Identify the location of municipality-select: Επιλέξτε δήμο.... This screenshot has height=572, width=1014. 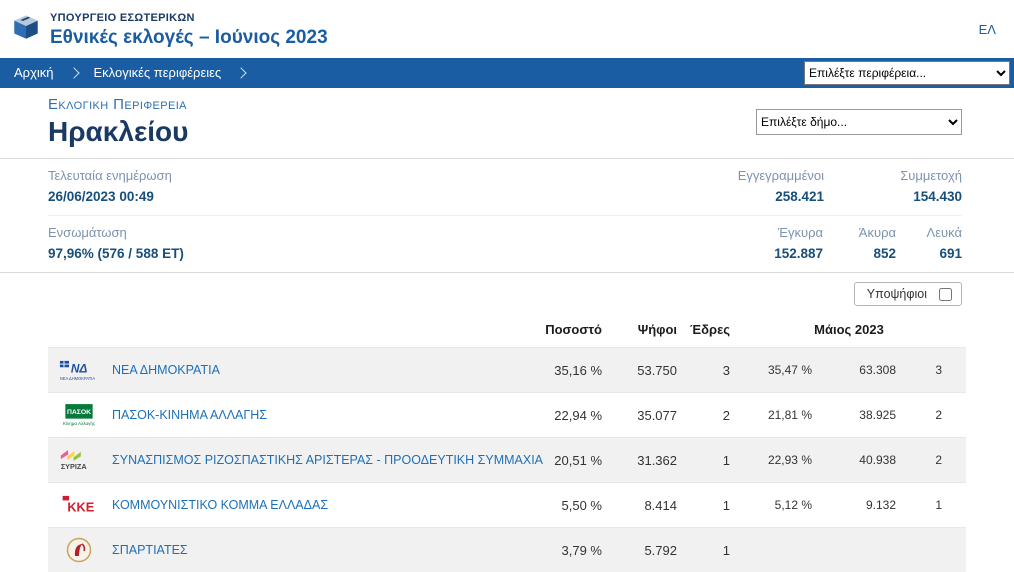
(859, 122).